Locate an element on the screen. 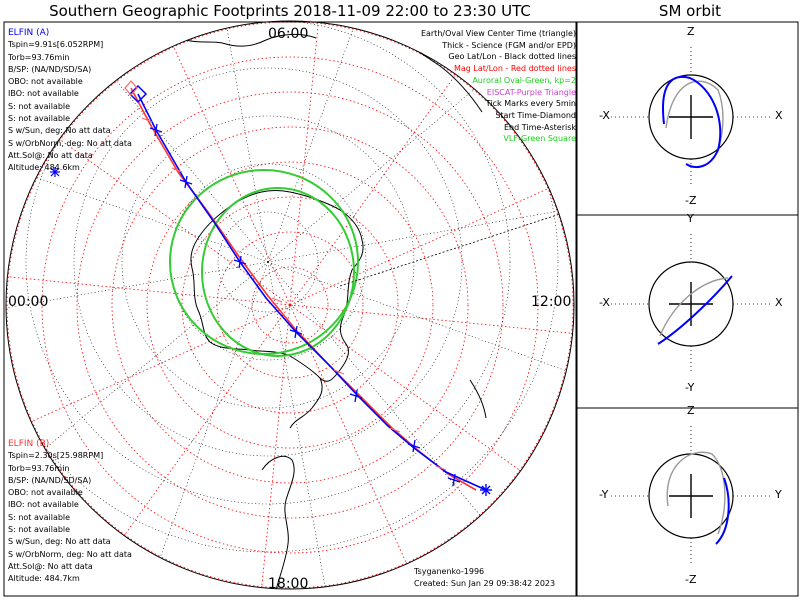 The height and width of the screenshot is (600, 800). orbit-panel-1-label-left: -X is located at coordinates (604, 115).